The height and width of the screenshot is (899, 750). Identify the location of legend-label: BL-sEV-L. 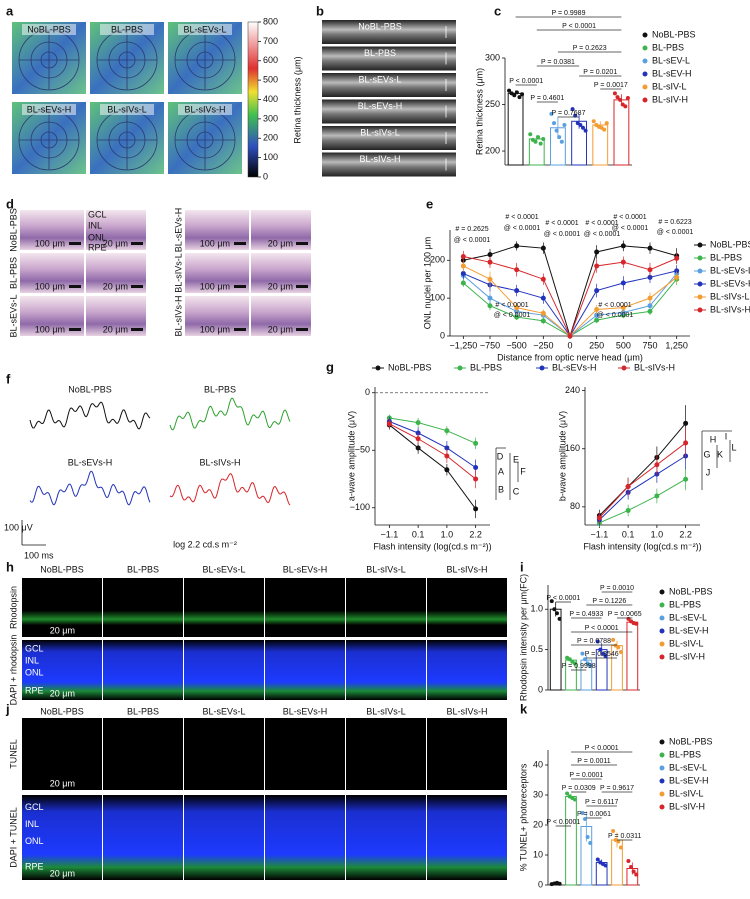
(671, 60).